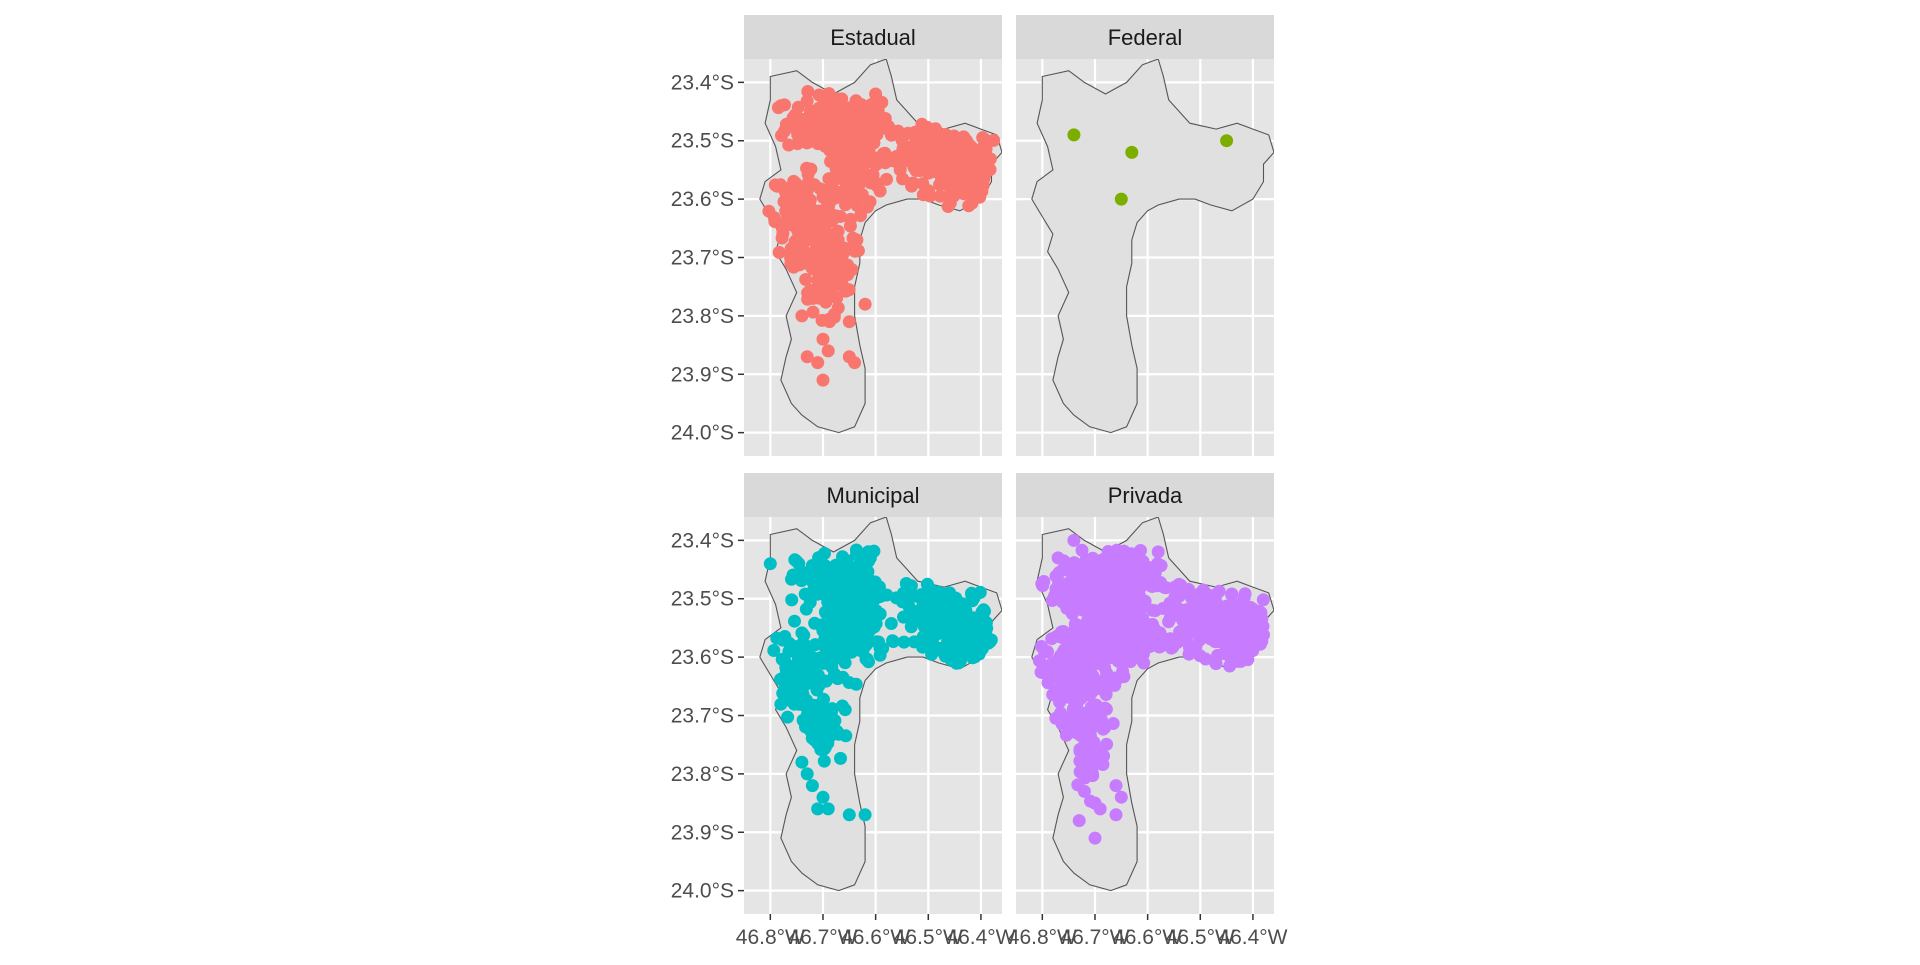 This screenshot has height=965, width=1920. I want to click on facet-strip, so click(873, 495).